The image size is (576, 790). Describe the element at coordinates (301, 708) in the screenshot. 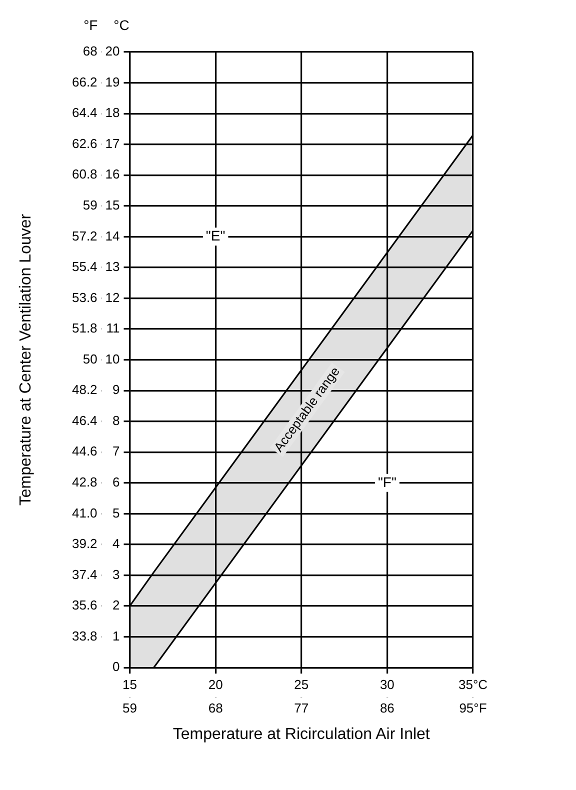

I see `x2-tick-label: 77` at that location.